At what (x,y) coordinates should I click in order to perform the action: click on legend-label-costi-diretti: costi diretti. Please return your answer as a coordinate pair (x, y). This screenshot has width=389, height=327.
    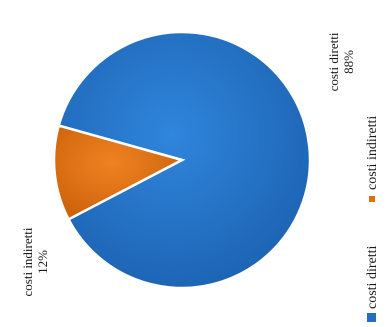
    Looking at the image, I should click on (372, 277).